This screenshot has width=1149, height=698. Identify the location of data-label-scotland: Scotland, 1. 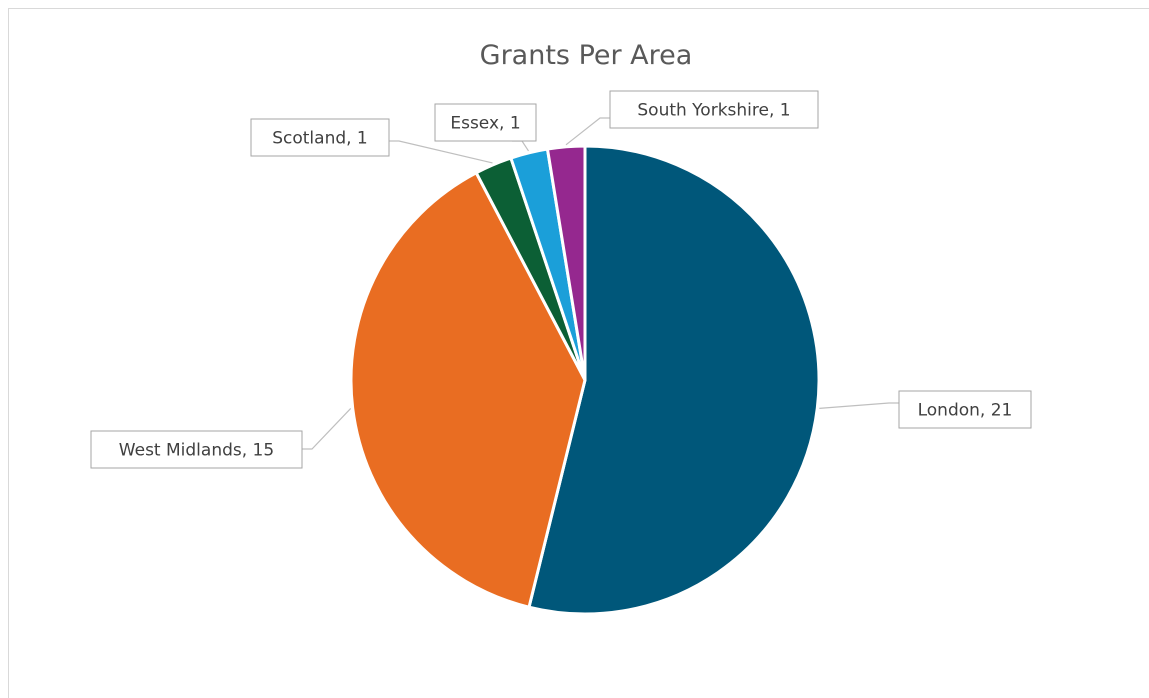
(320, 139).